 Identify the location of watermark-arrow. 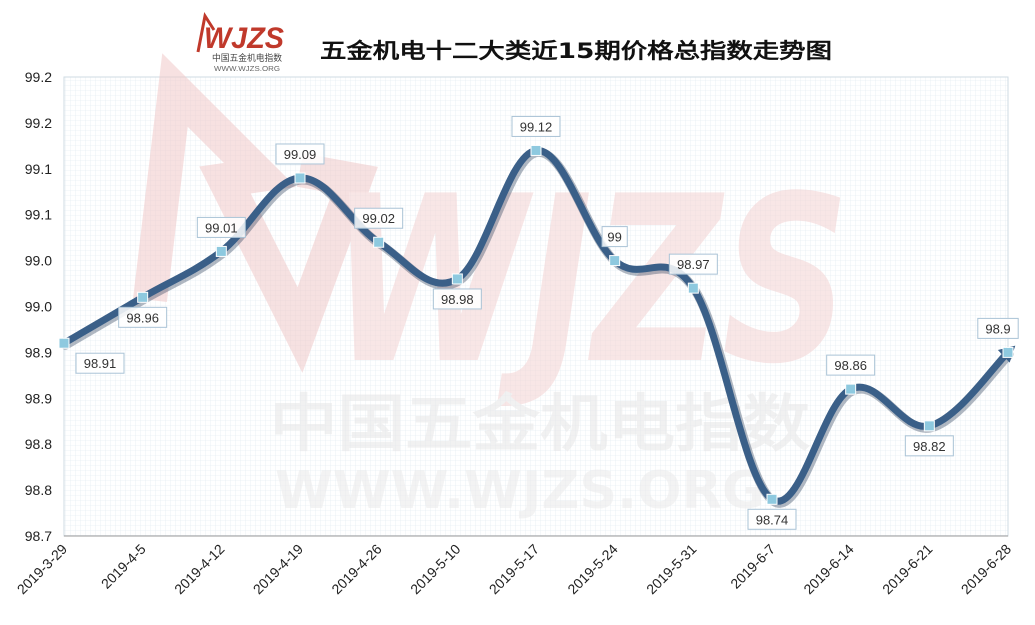
(255, 213).